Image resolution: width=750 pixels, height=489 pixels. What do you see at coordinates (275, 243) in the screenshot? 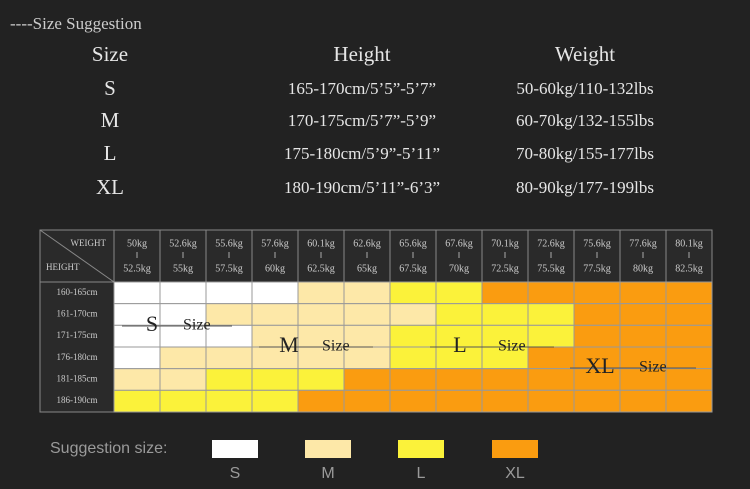
I see `column-from: 57.6kg` at bounding box center [275, 243].